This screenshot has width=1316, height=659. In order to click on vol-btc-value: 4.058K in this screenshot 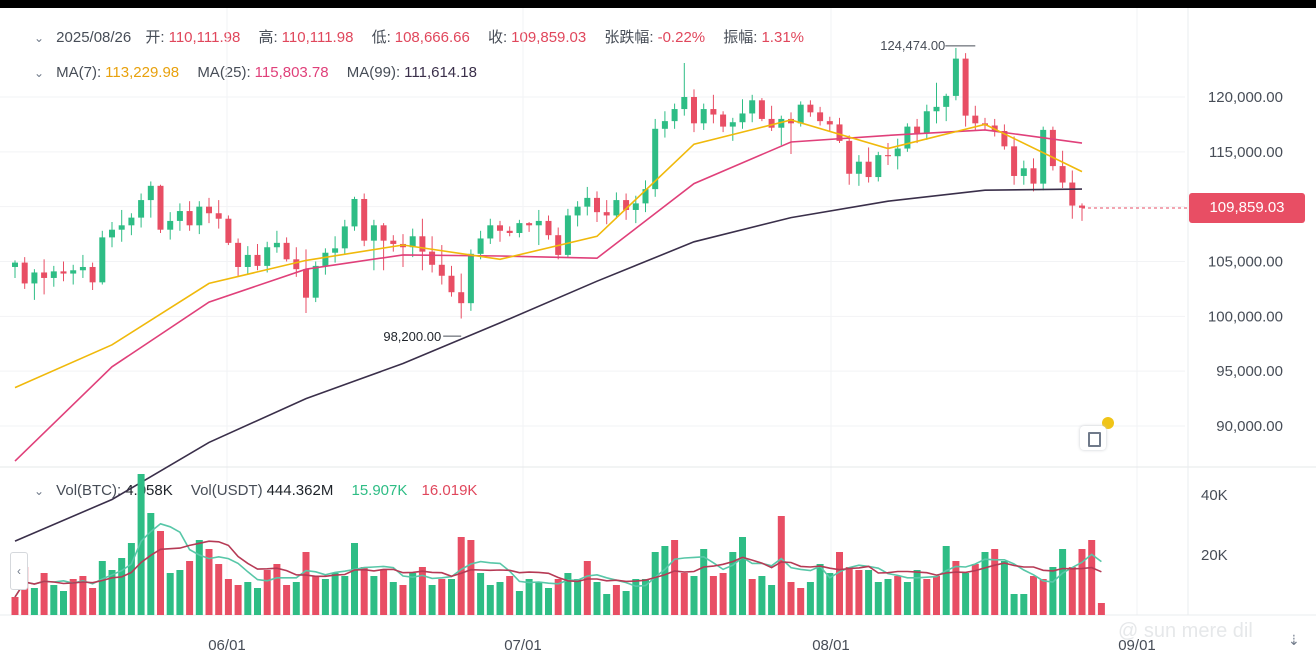, I will do `click(149, 490)`.